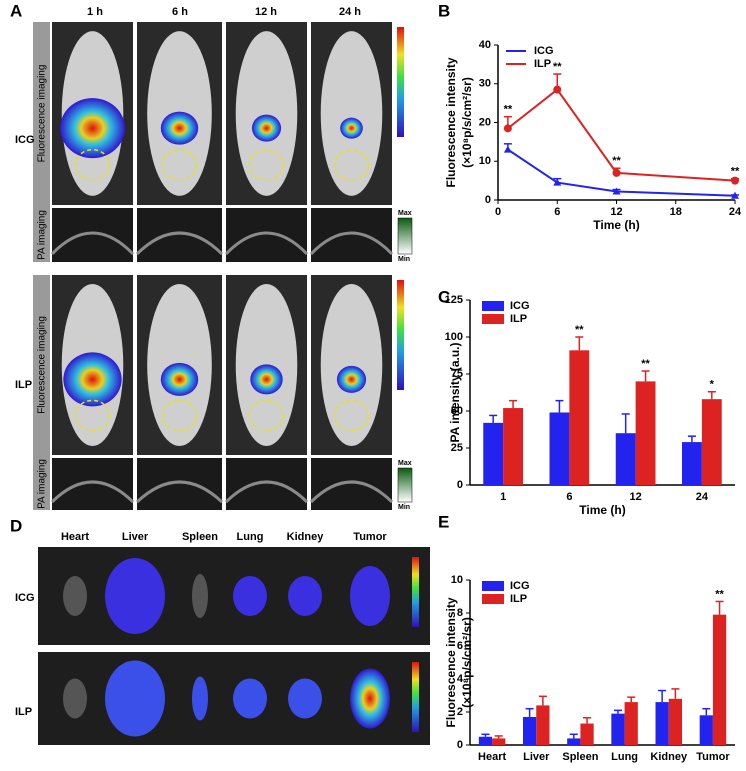 The width and height of the screenshot is (746, 771). I want to click on x-tick-label: Heart, so click(492, 757).